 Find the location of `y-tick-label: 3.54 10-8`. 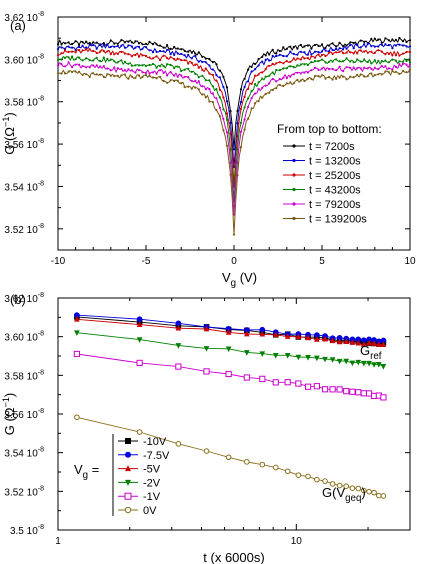

y-tick-label: 3.54 10-8 is located at coordinates (24, 453).